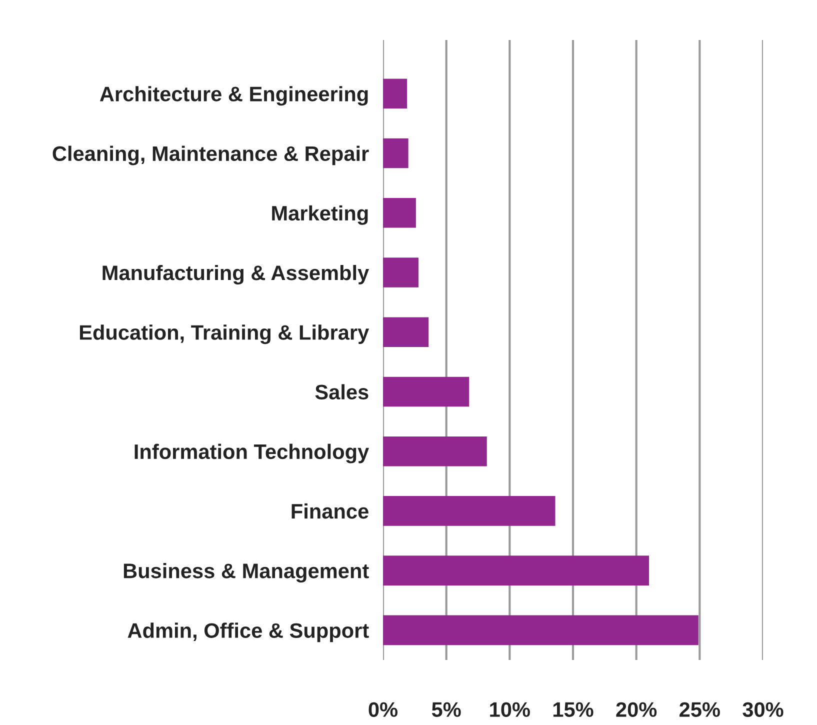  I want to click on x-tick-label: 10%, so click(510, 709).